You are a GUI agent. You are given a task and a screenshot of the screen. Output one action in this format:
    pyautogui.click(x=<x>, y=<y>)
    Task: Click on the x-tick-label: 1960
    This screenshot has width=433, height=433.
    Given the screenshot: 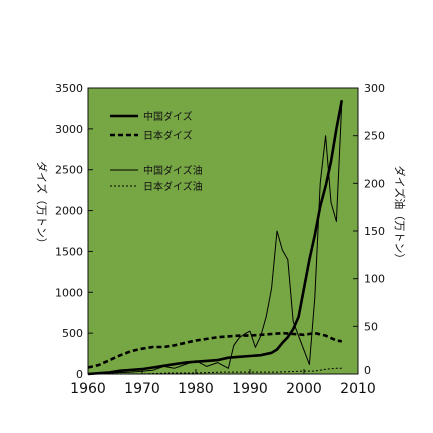 What is the action you would take?
    pyautogui.click(x=88, y=389)
    